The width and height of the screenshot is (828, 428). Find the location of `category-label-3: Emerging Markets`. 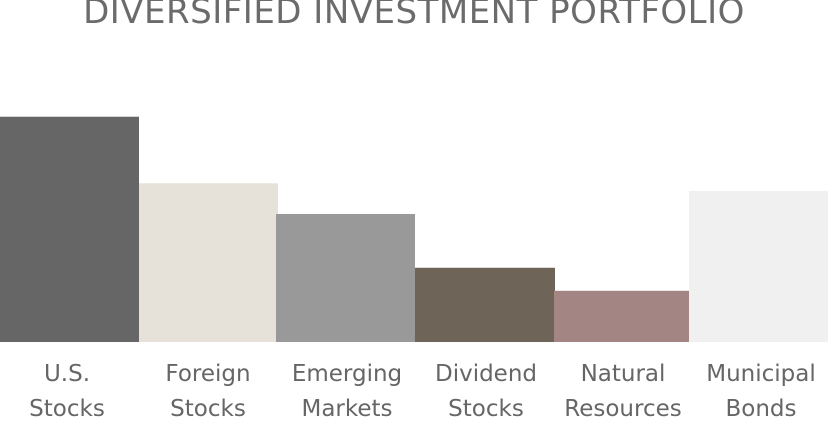

category-label-3: Emerging Markets is located at coordinates (347, 391).